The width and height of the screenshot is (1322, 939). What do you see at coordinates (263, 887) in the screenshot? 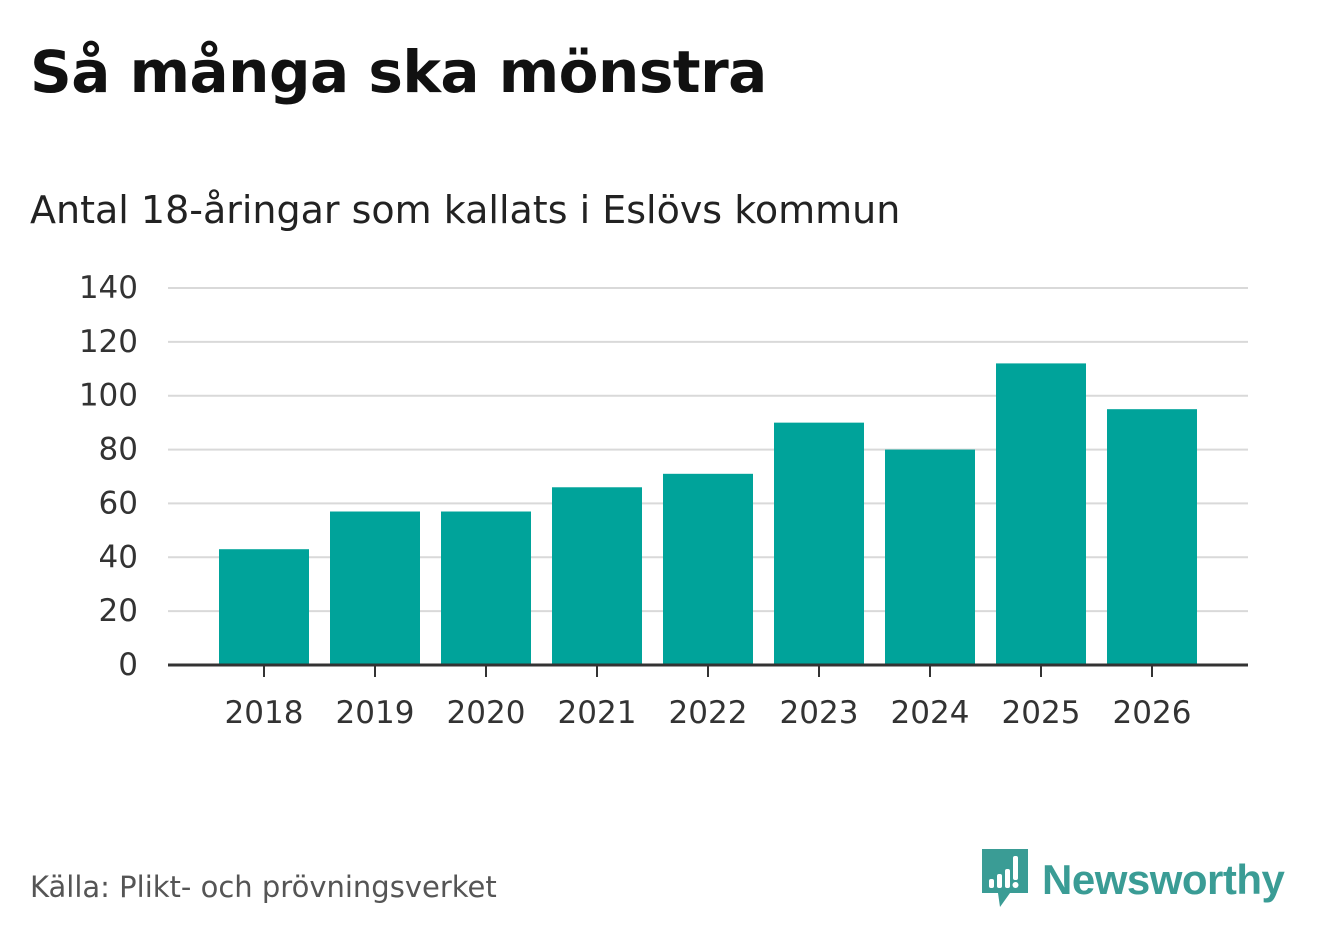
I see `source-note: Källa: Plikt- och prövningsverket` at bounding box center [263, 887].